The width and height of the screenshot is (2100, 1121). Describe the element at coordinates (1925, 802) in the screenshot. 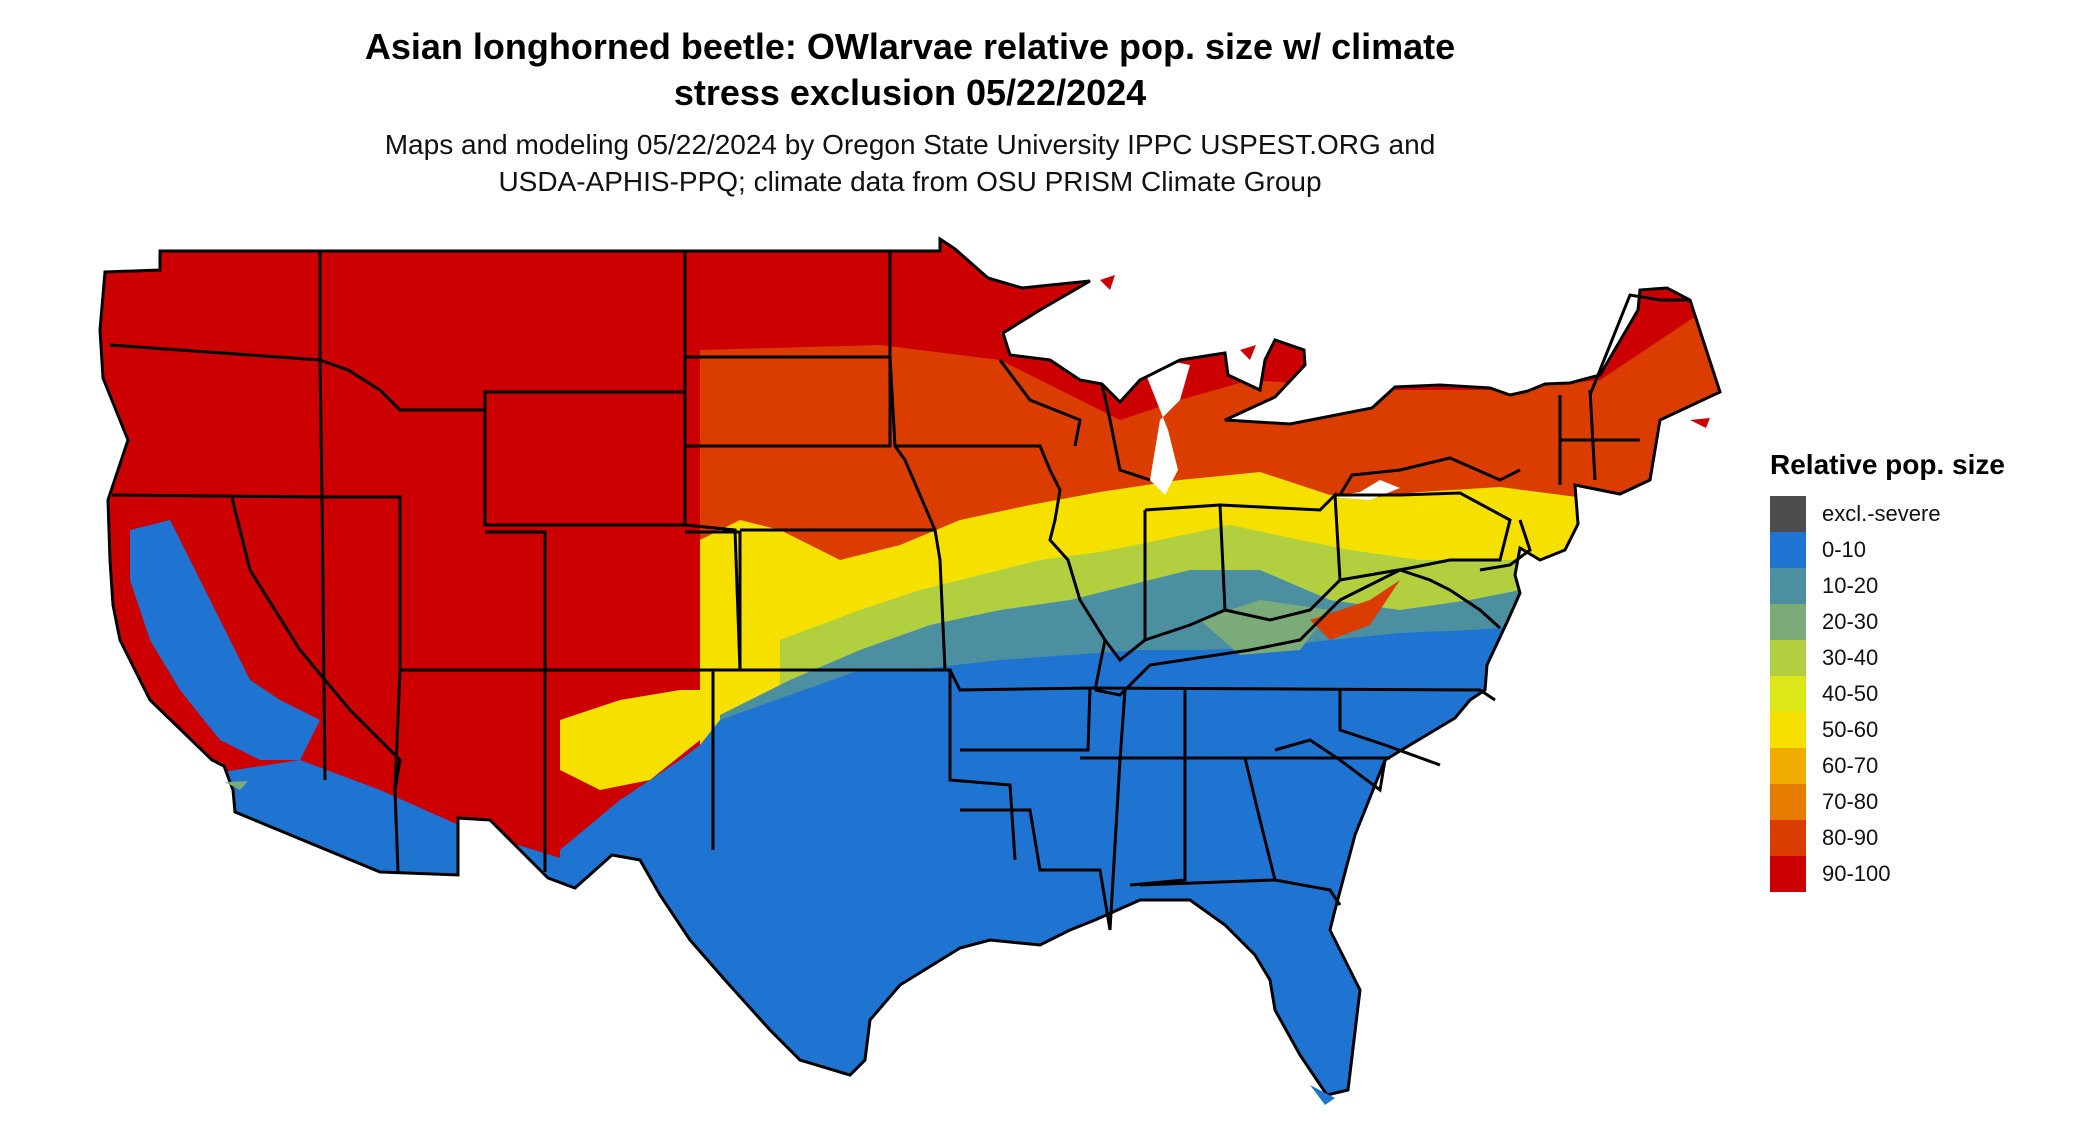

I see `legend-item: 70-80` at that location.